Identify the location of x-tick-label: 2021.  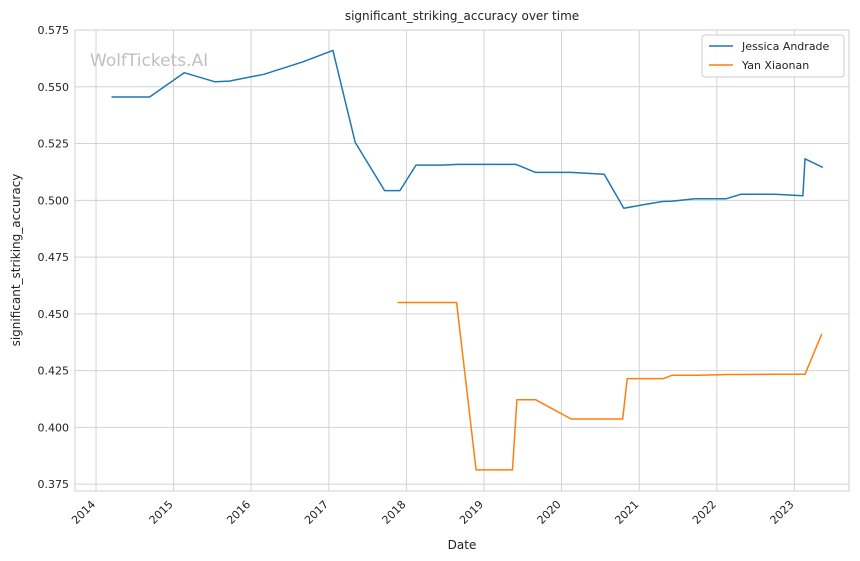
(626, 512).